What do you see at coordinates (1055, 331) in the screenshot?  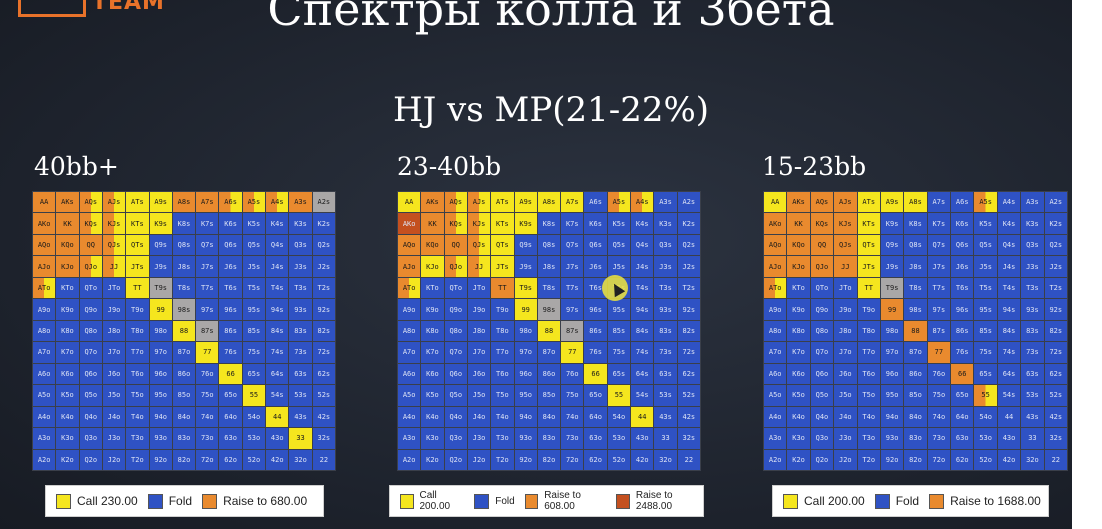 I see `hand-cell-82s: 82s` at bounding box center [1055, 331].